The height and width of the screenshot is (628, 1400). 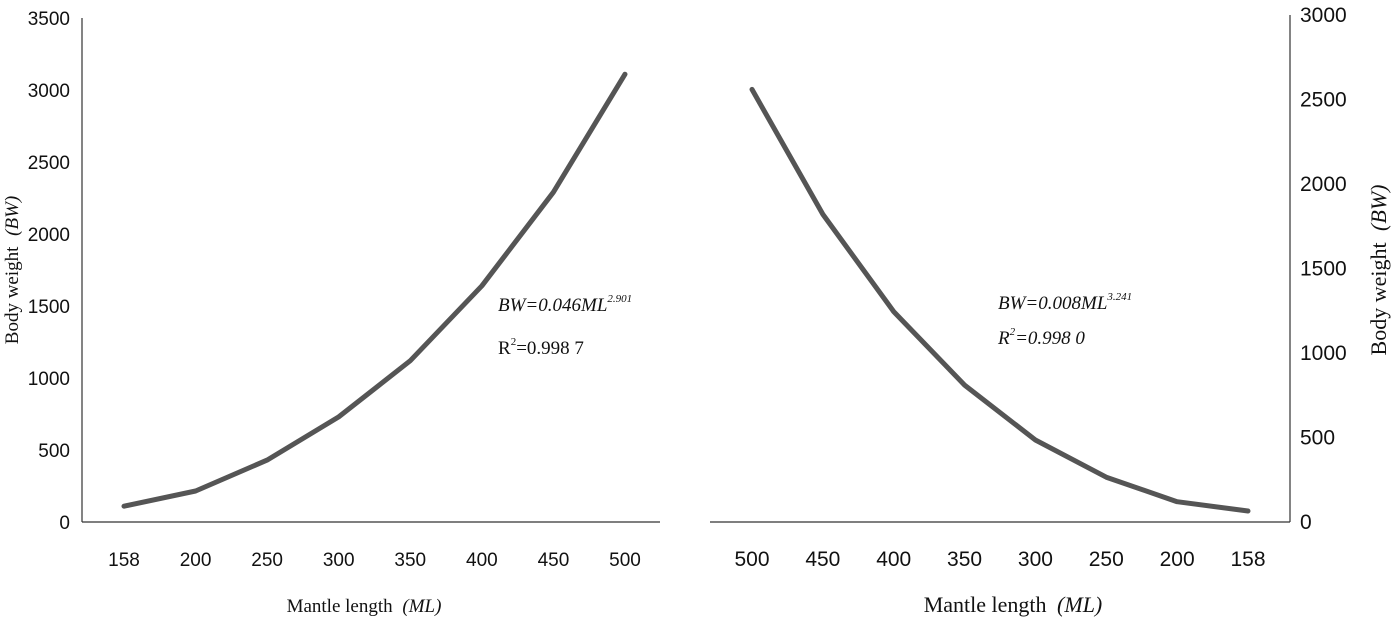 I want to click on left-x-tick-label: 350, so click(x=410, y=560).